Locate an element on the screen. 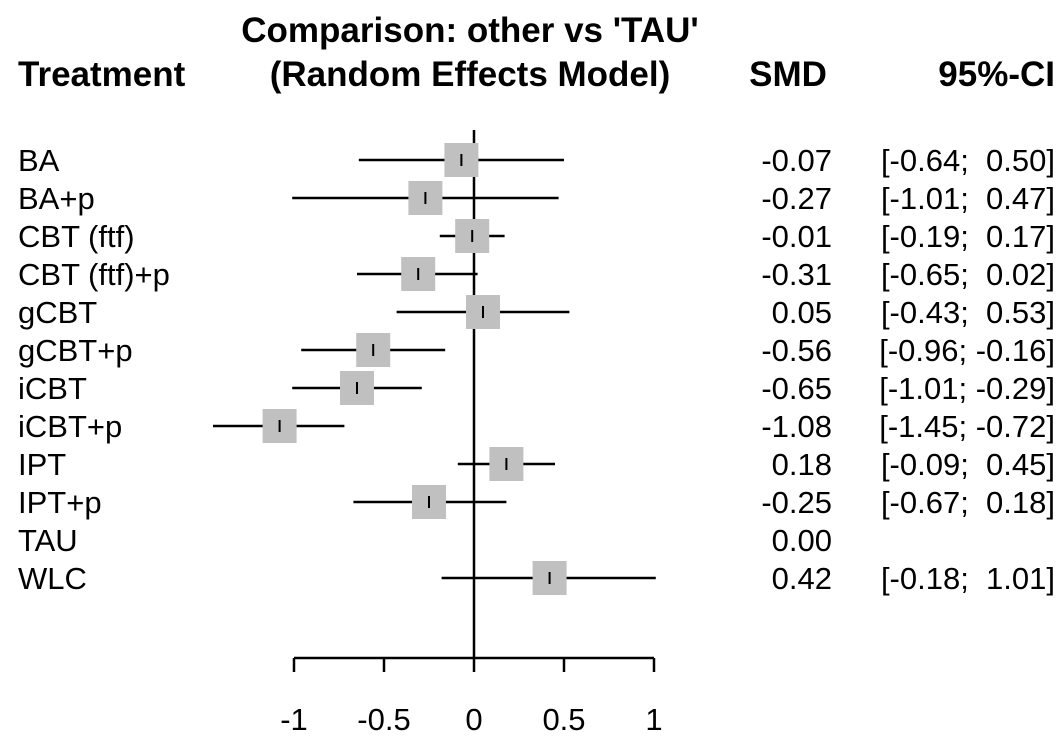  smd-value: -0.56 is located at coordinates (796, 350).